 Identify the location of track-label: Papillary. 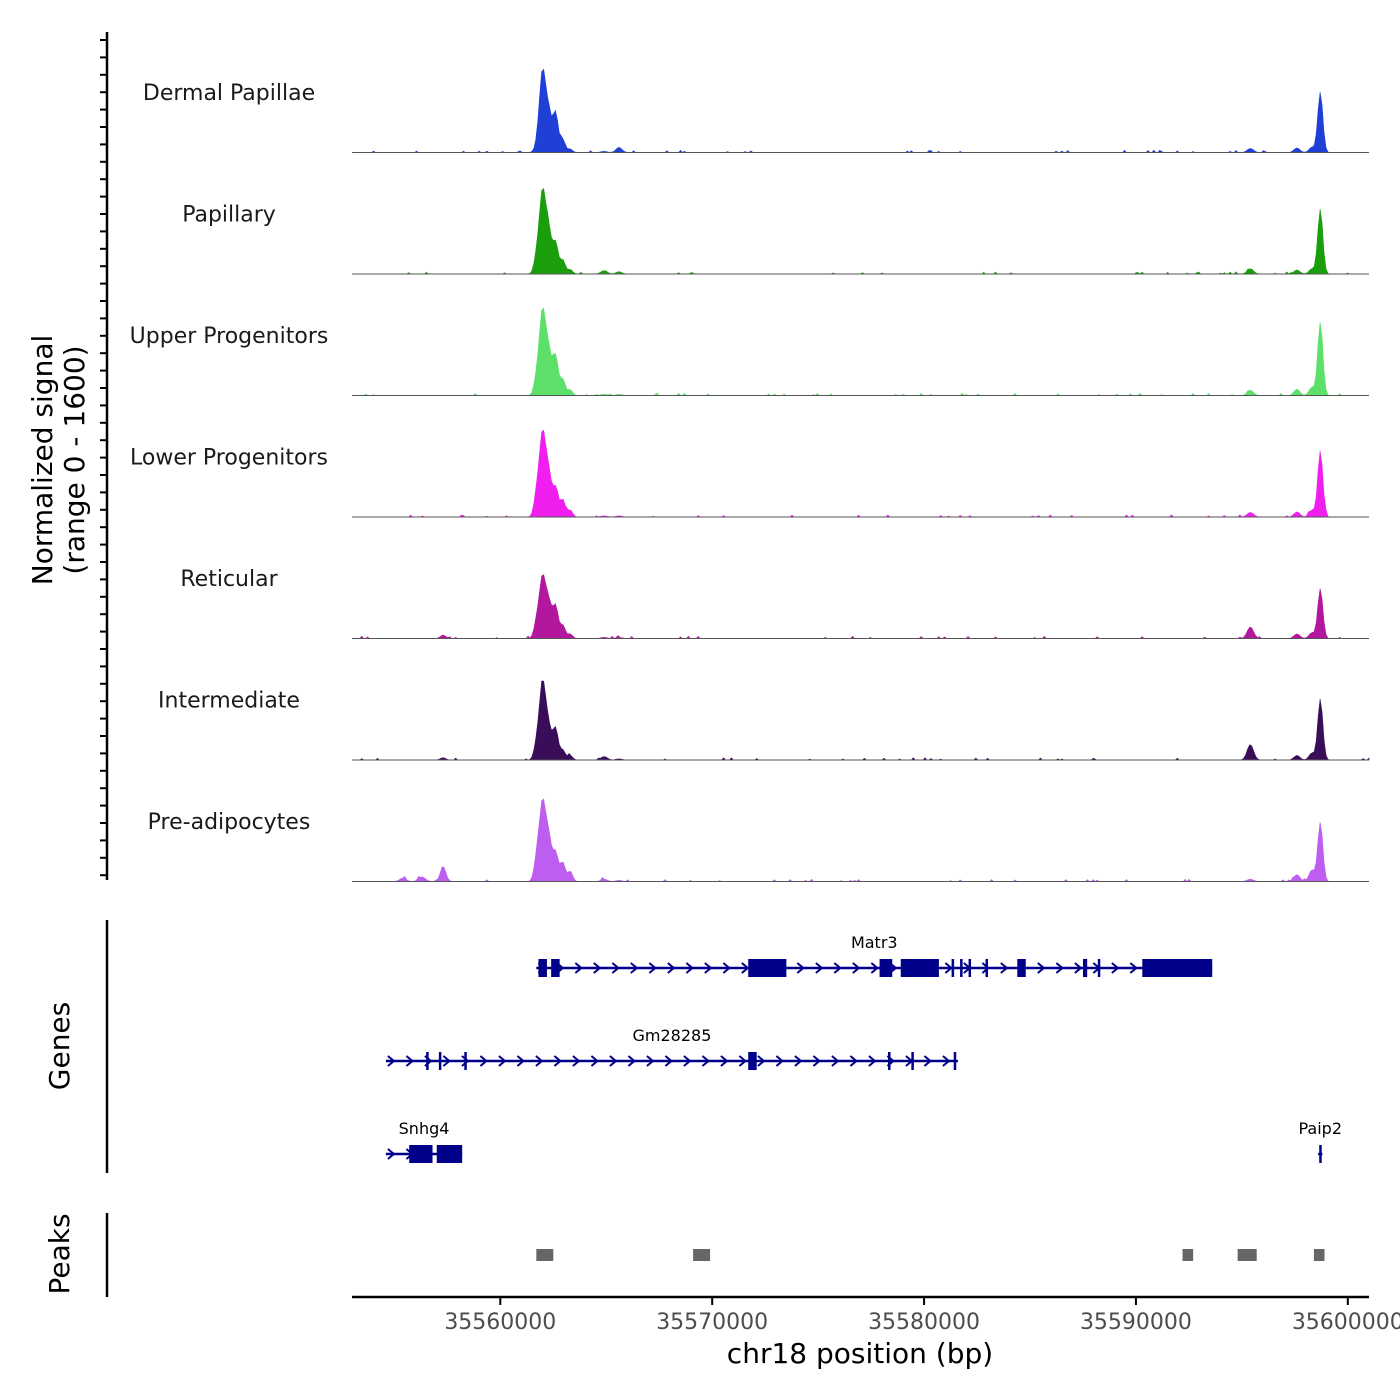
(229, 215).